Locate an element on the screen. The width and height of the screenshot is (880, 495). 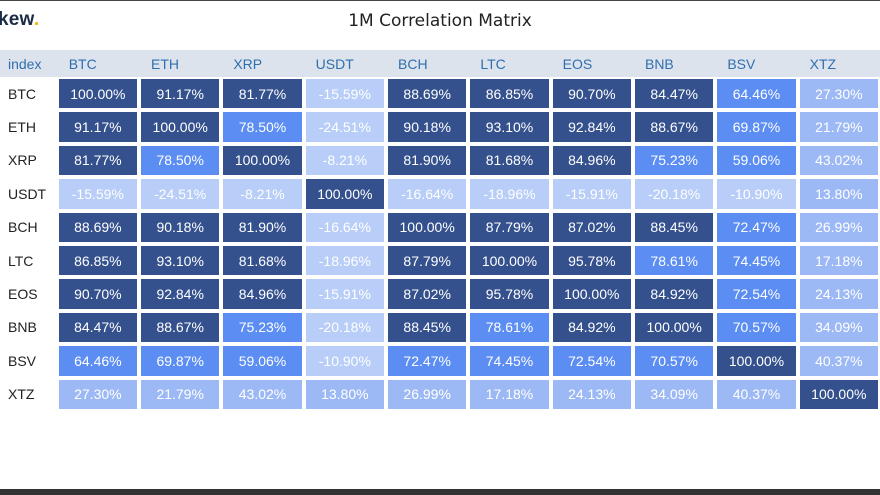
heatmap-cell-btc-bch: 88.69% is located at coordinates (427, 94).